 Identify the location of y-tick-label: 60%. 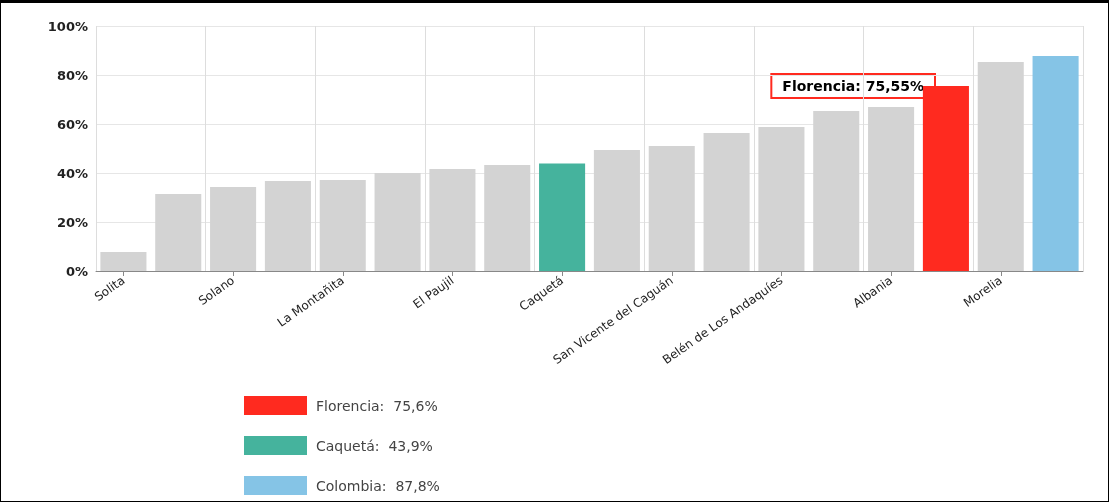
(72, 124).